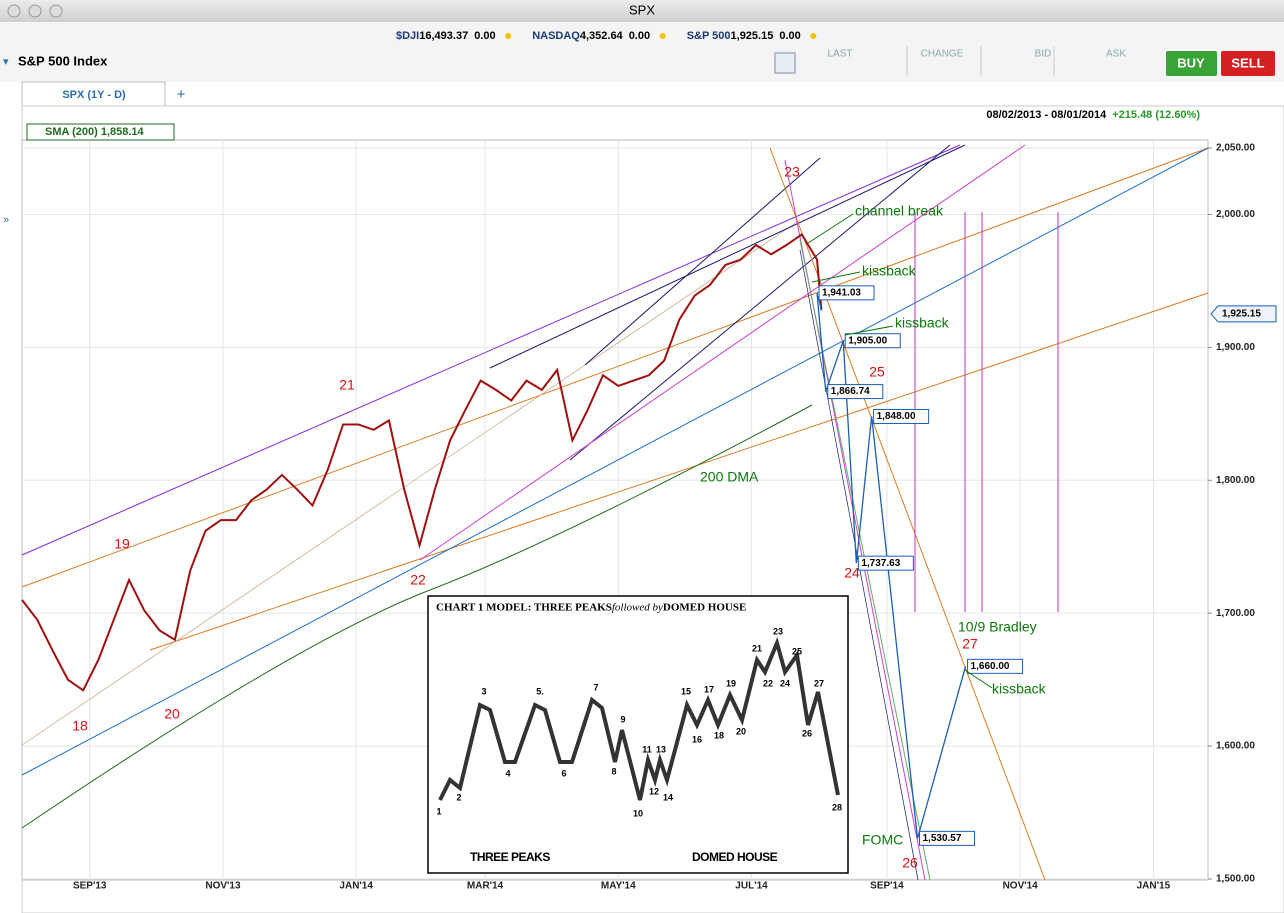  Describe the element at coordinates (877, 372) in the screenshot. I see `wave-label: 25` at that location.